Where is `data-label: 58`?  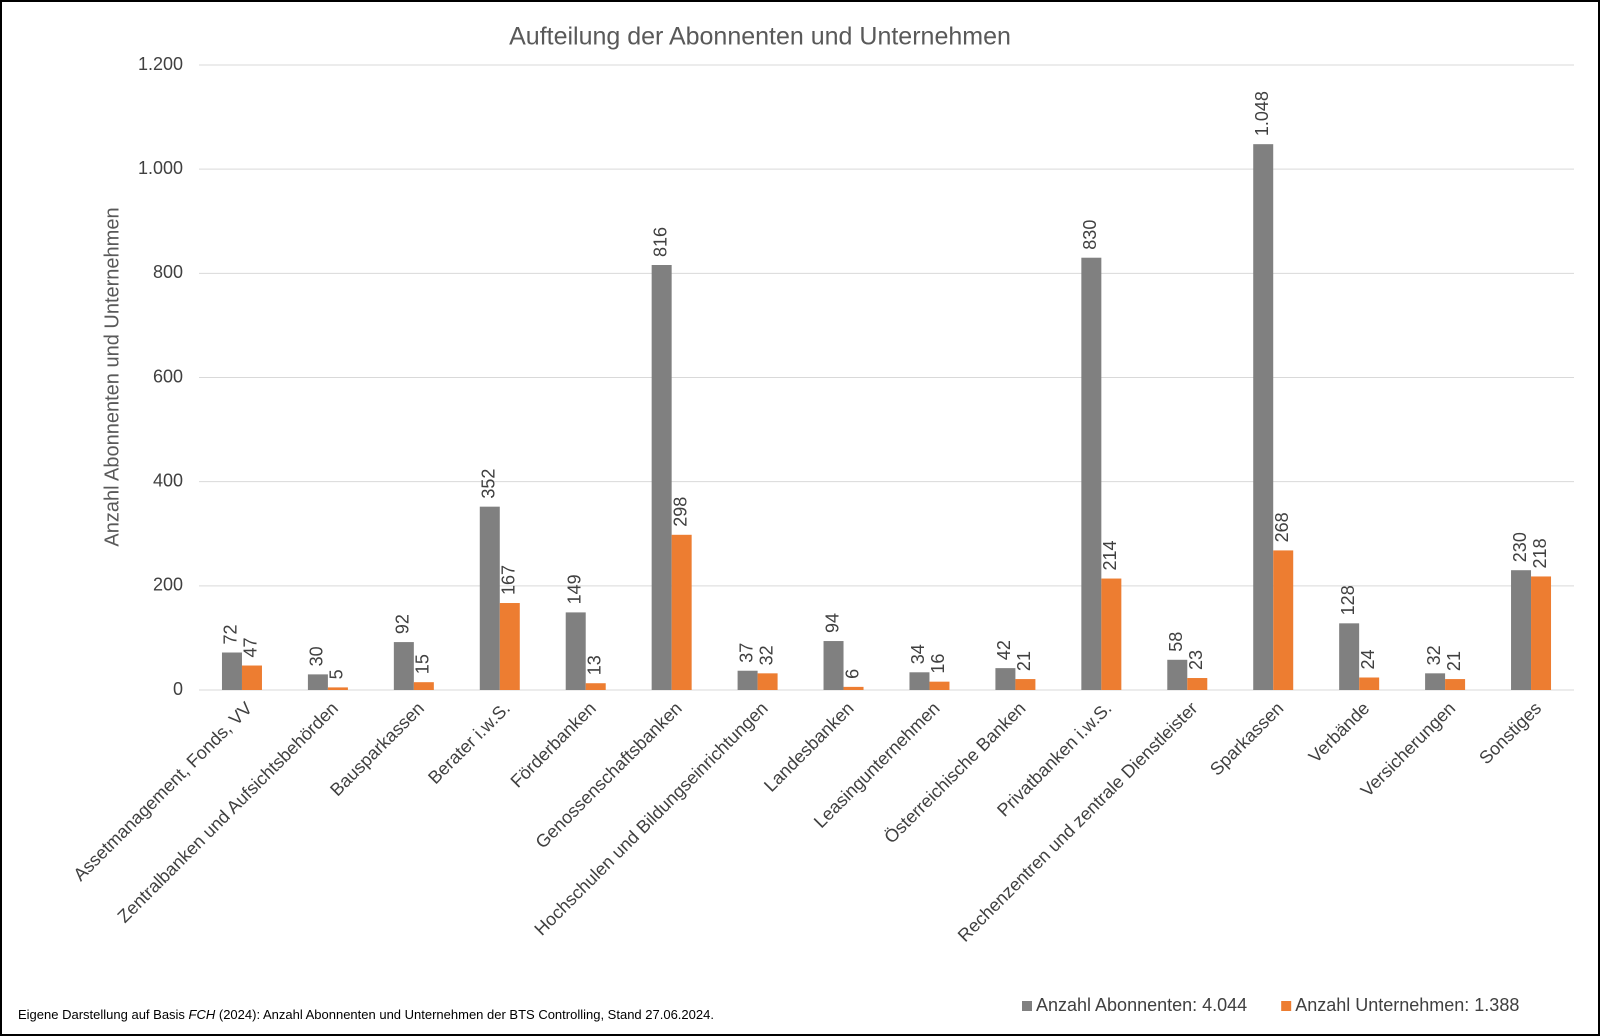
data-label: 58 is located at coordinates (1176, 642).